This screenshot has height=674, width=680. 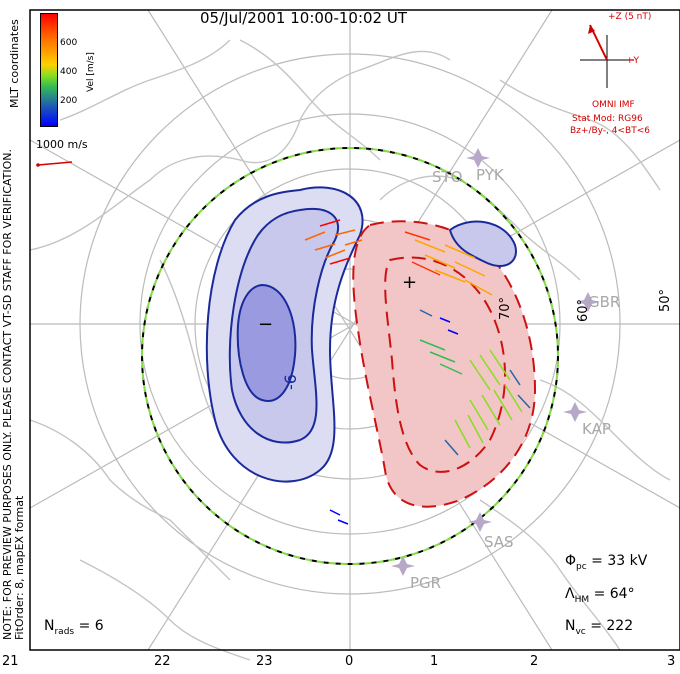 What do you see at coordinates (447, 177) in the screenshot?
I see `station-label-sto: STO` at bounding box center [447, 177].